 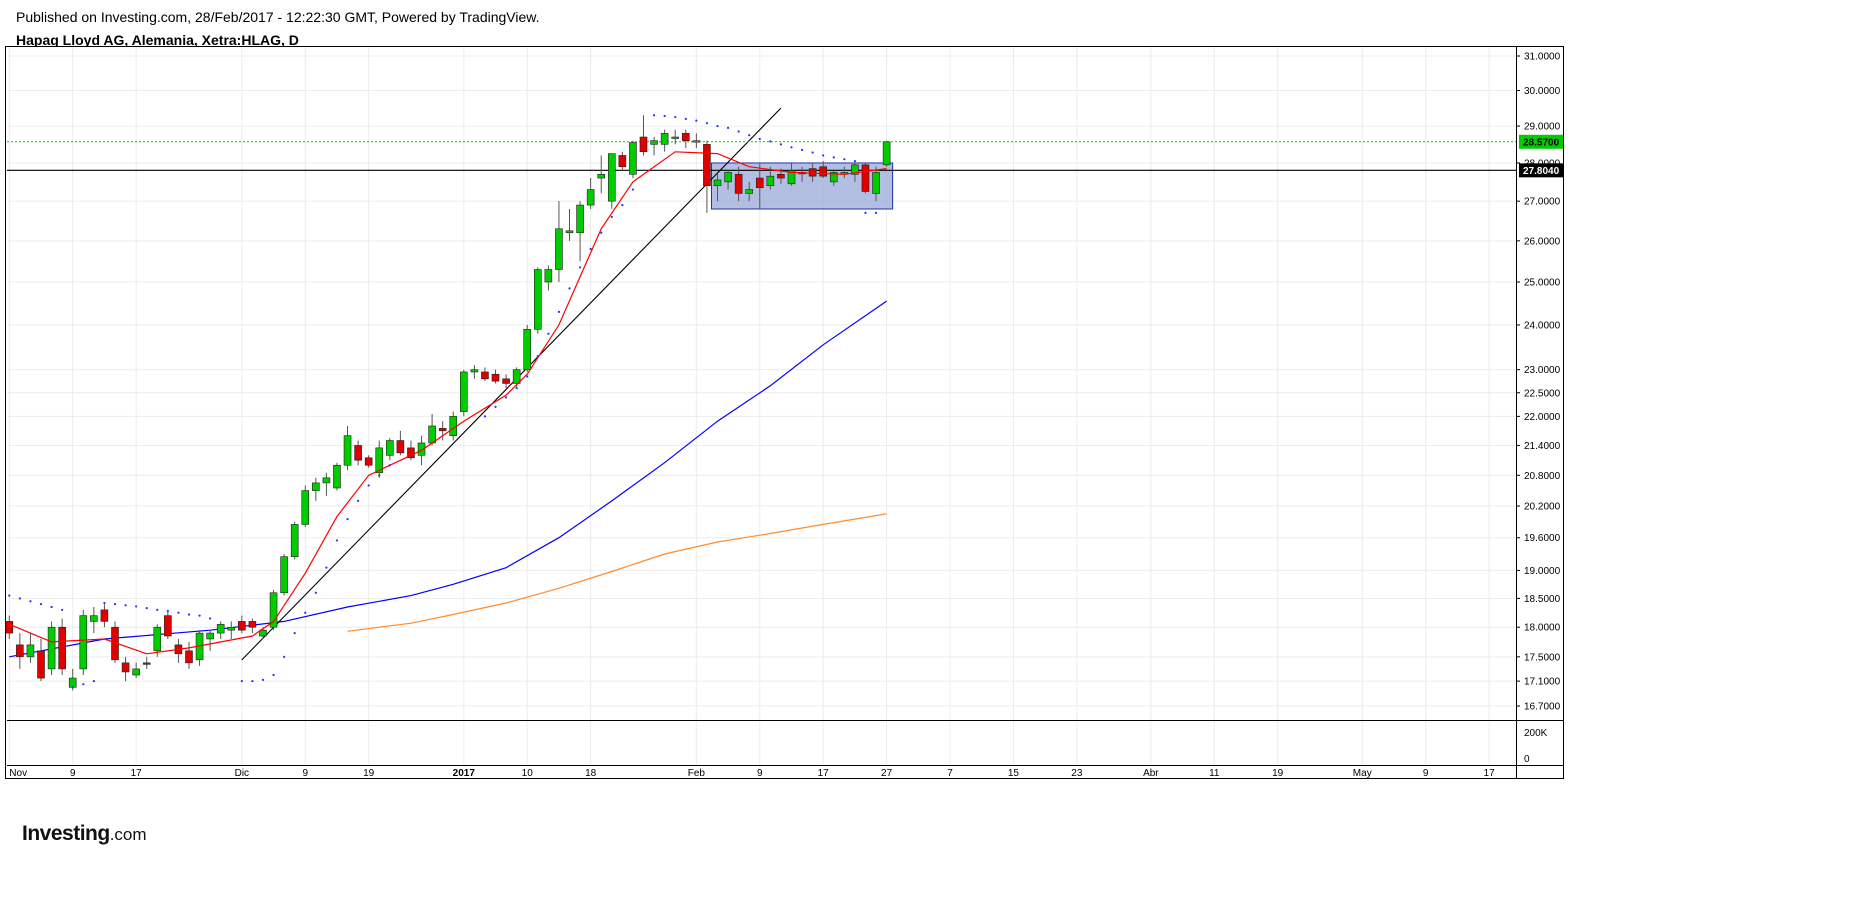 What do you see at coordinates (887, 773) in the screenshot?
I see `time-axis-label: 27` at bounding box center [887, 773].